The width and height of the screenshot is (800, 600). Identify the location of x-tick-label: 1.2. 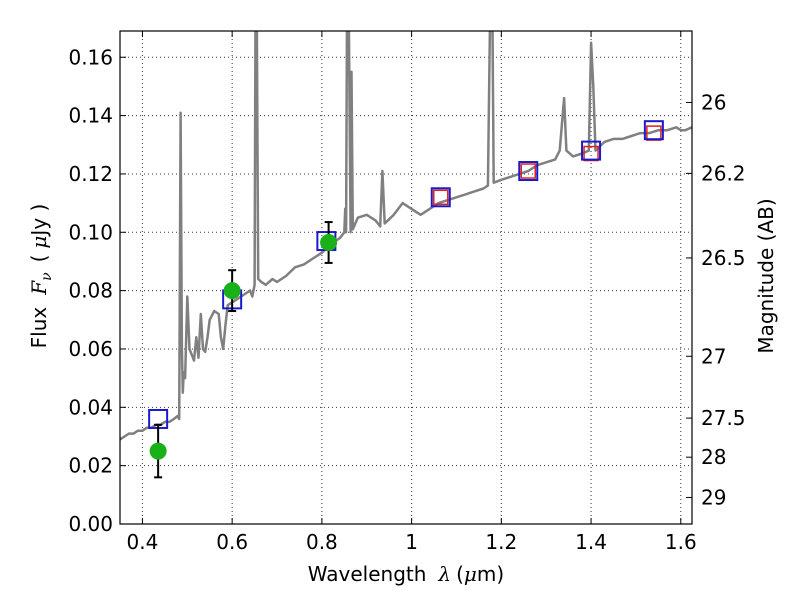
(501, 542).